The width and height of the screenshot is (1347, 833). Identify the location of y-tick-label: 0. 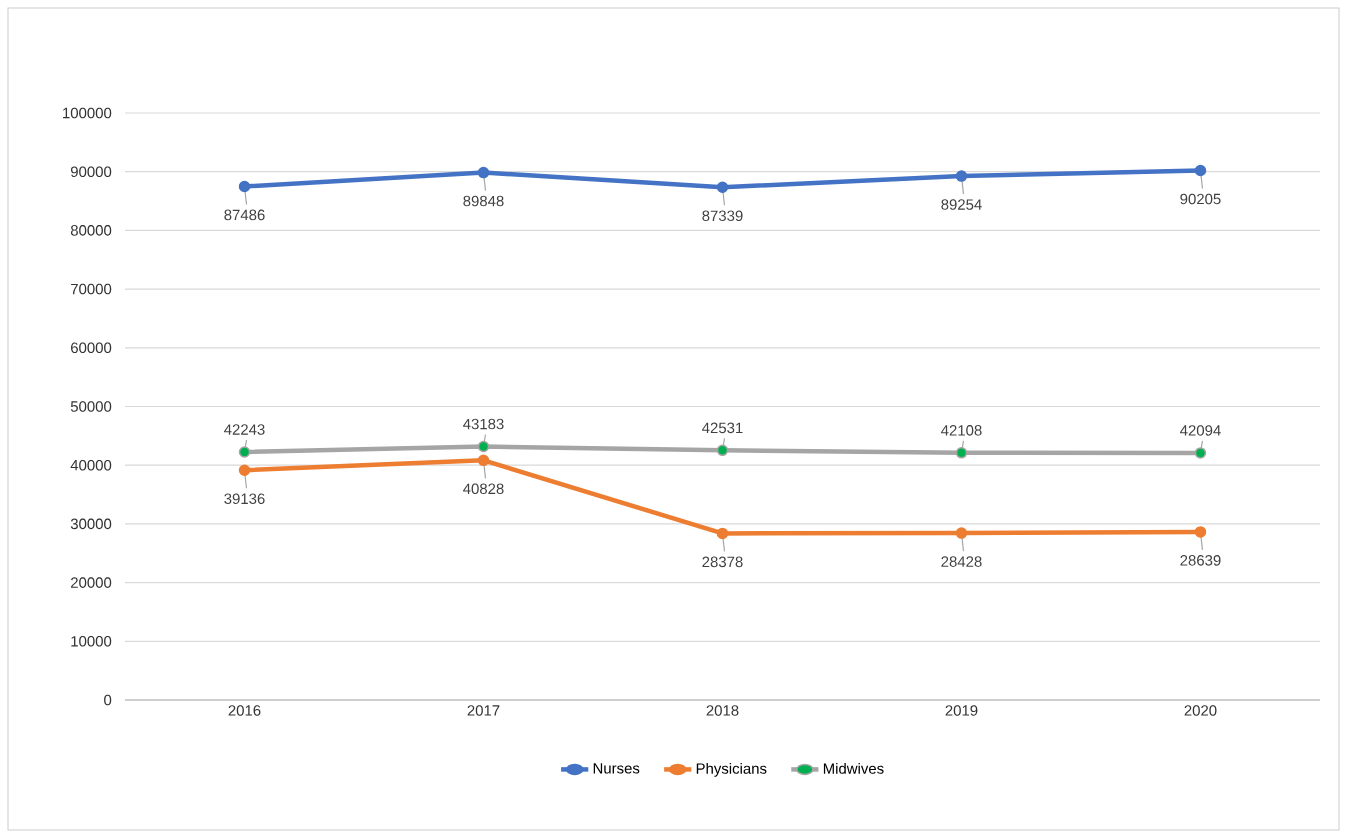
(108, 700).